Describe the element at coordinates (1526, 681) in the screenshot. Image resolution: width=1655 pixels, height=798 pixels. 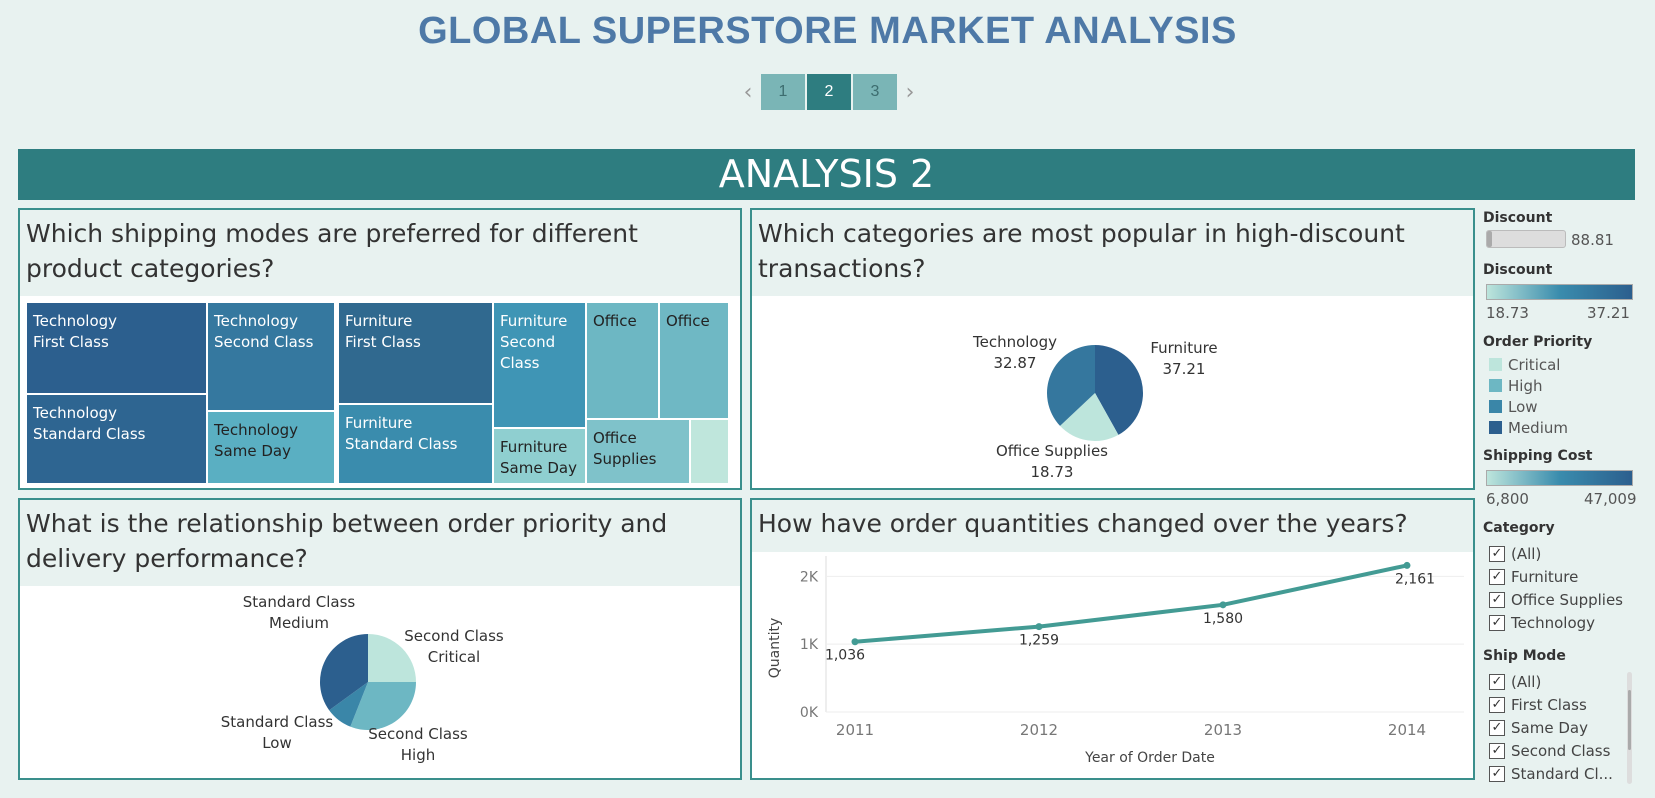
I see `checkbox-label: (All)` at that location.